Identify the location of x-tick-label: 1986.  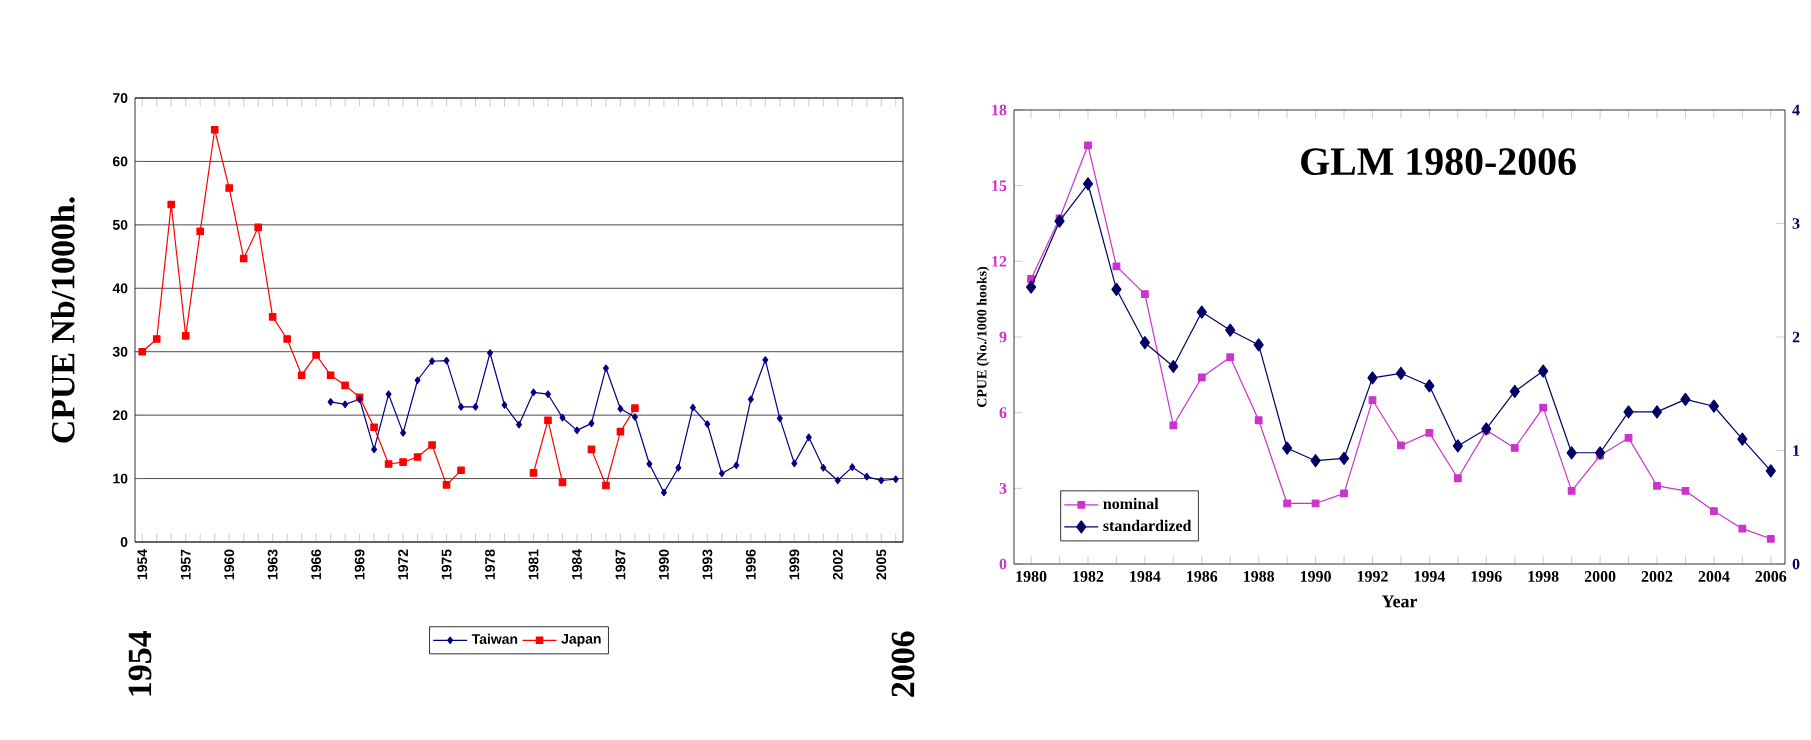
(1202, 576).